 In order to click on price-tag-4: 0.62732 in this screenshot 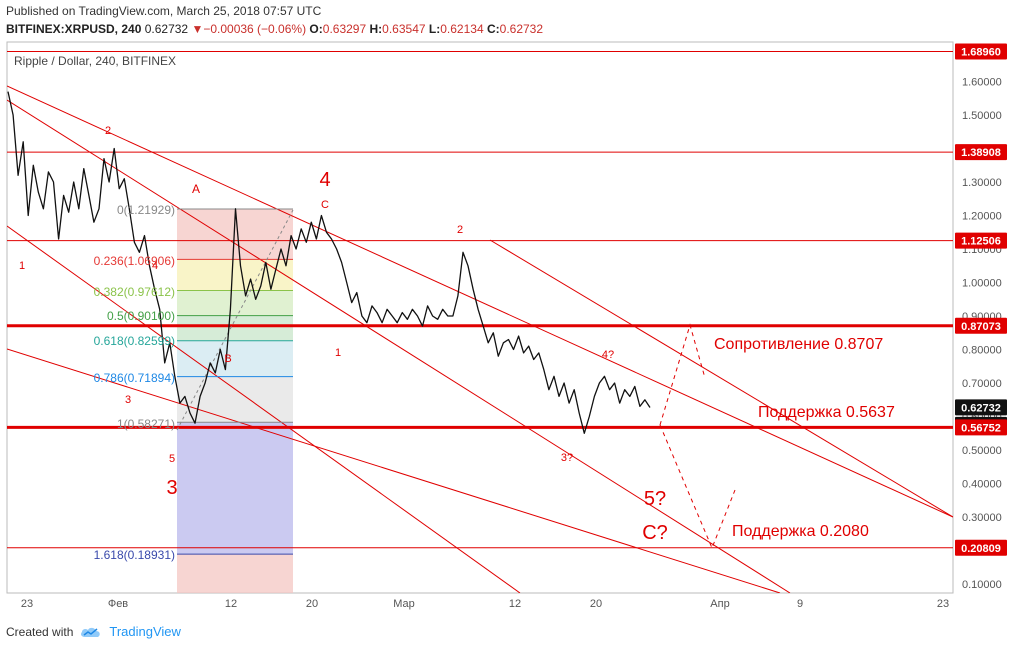, I will do `click(981, 408)`.